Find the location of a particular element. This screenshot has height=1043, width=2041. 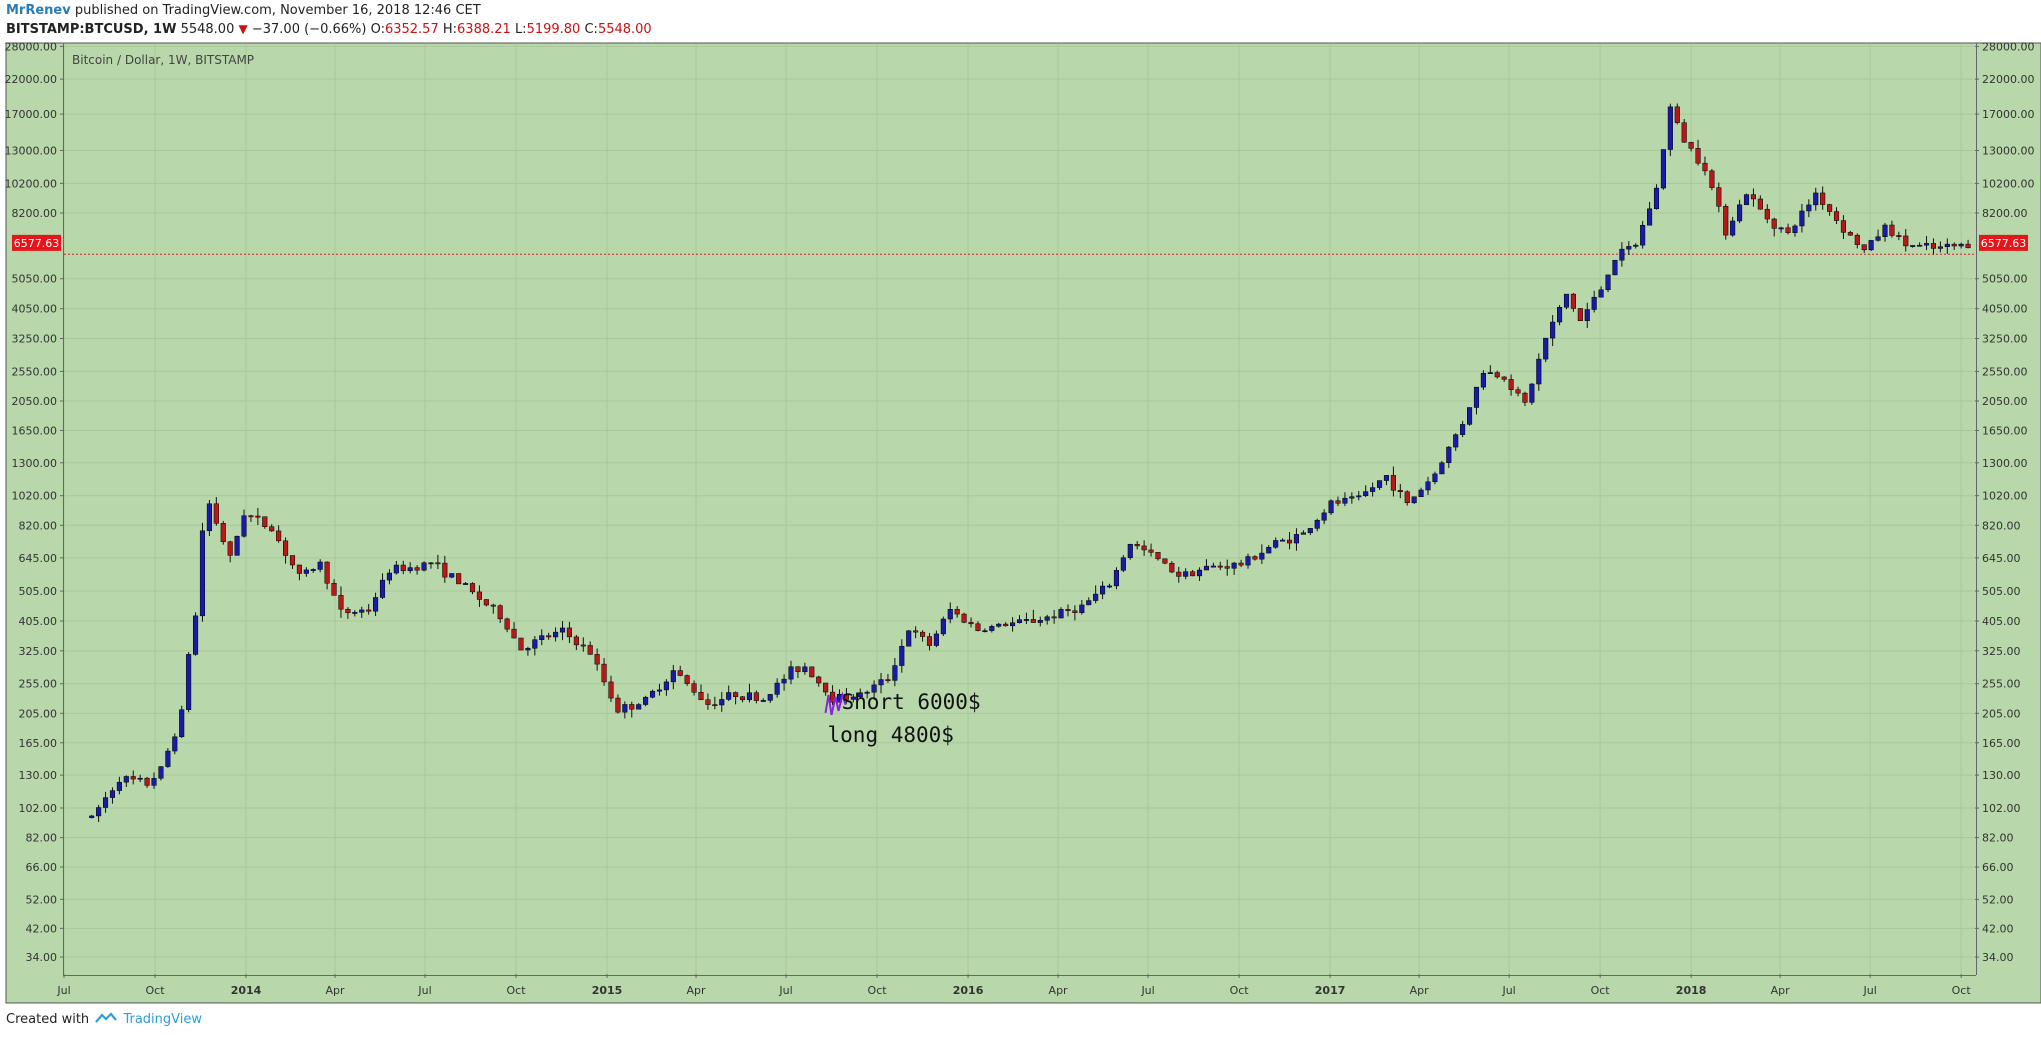

price-change: −37.00 (−0.66%) is located at coordinates (309, 29).